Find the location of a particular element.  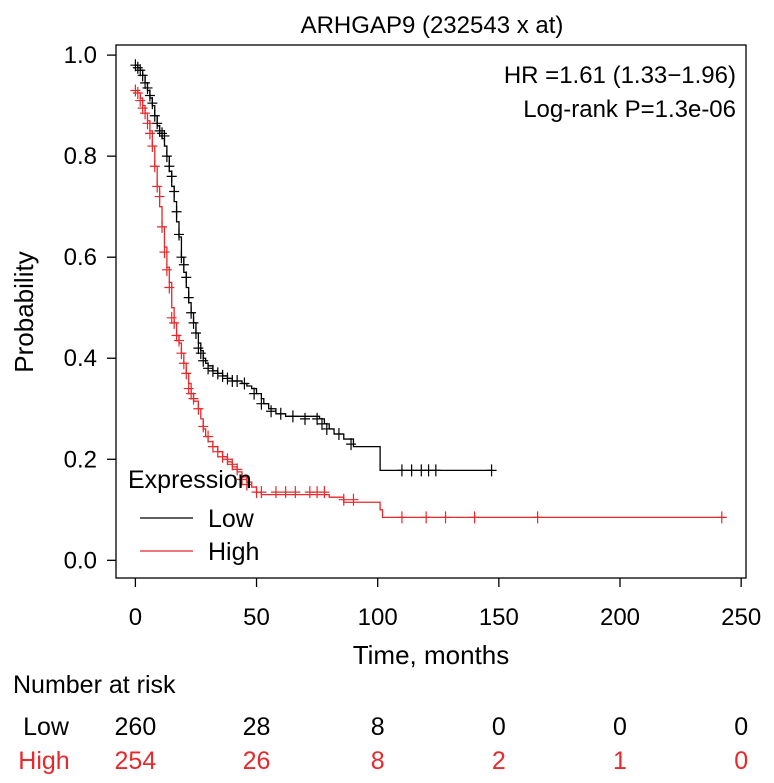

legend-label-low: Low is located at coordinates (231, 519).